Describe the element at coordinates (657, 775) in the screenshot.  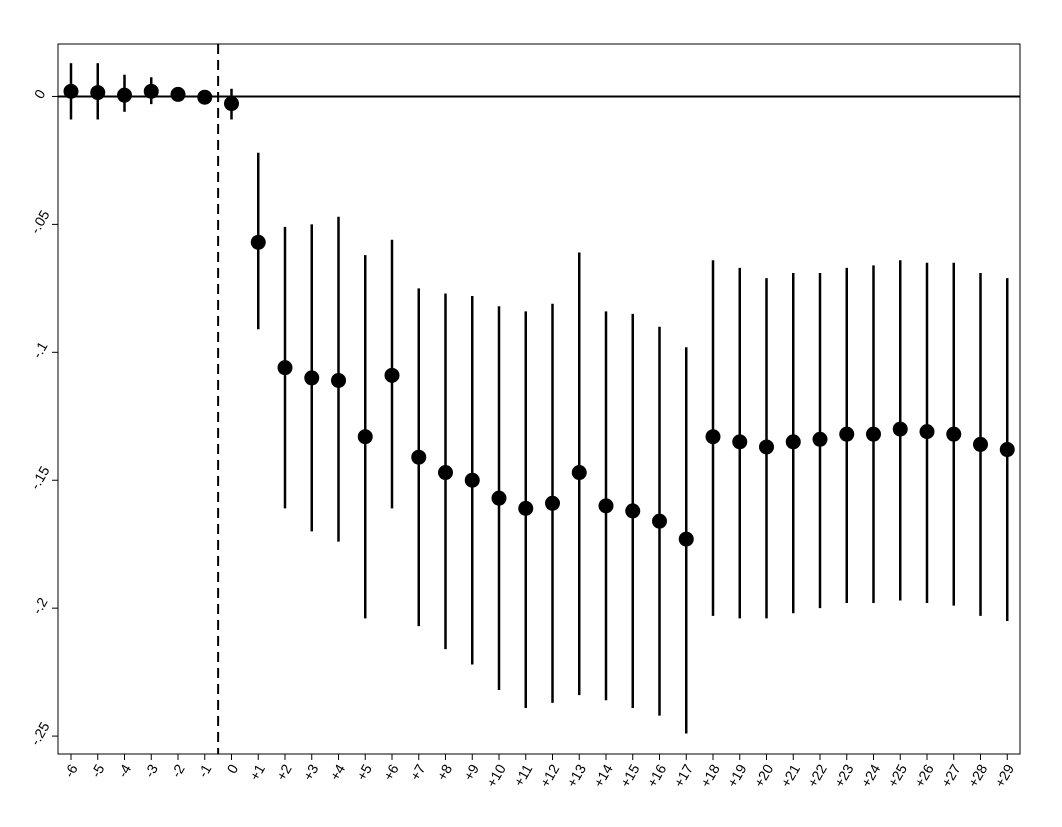
I see `x-tick-label: +16` at that location.